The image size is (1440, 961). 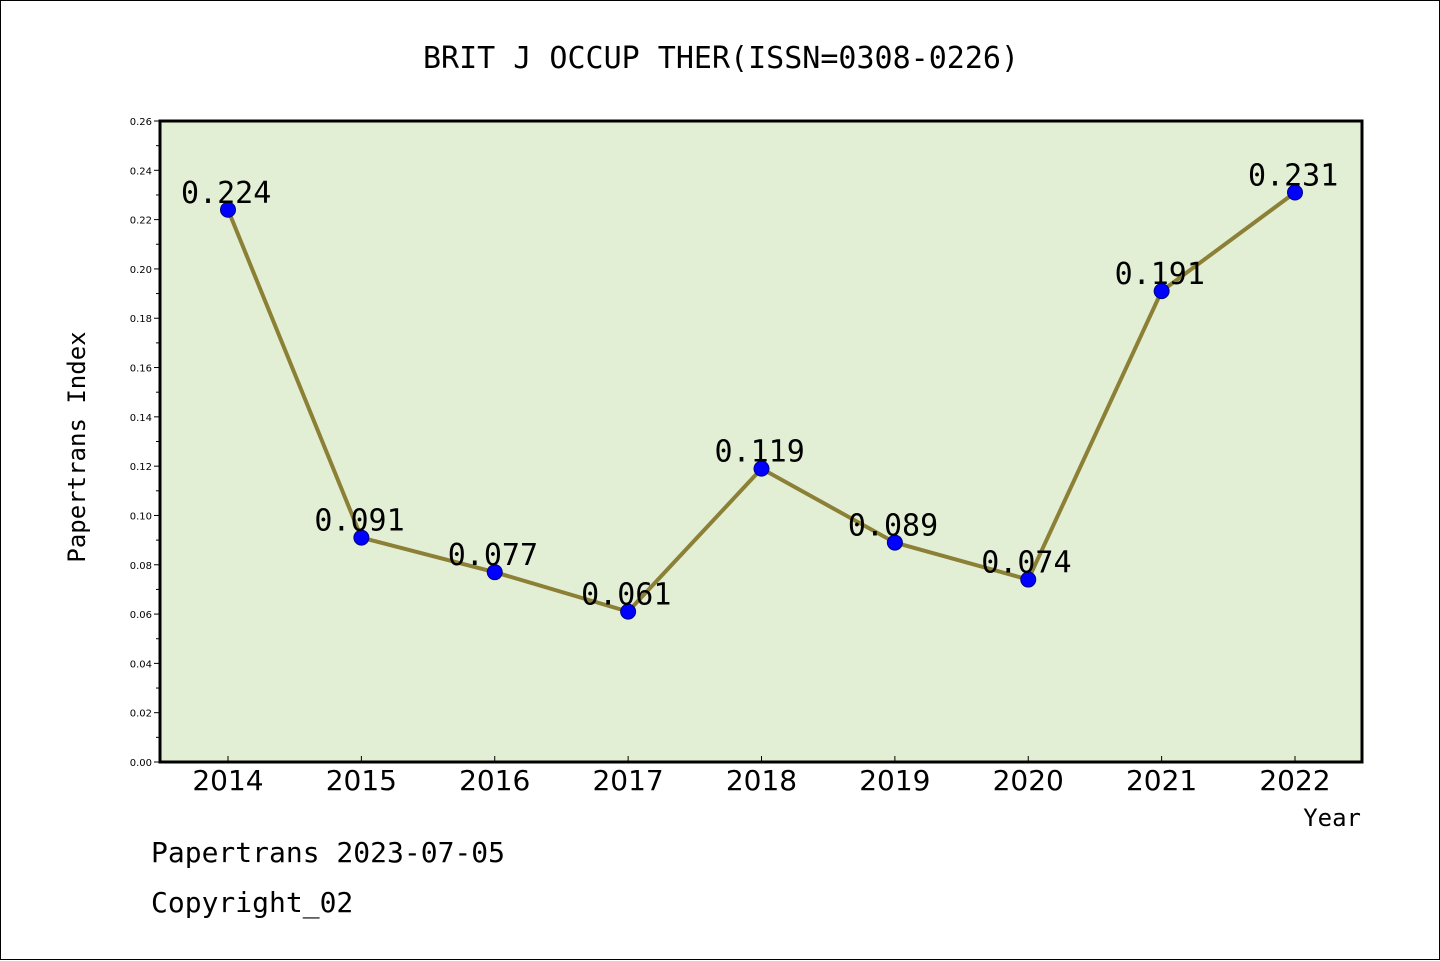 What do you see at coordinates (1161, 291) in the screenshot?
I see `data-point-2021` at bounding box center [1161, 291].